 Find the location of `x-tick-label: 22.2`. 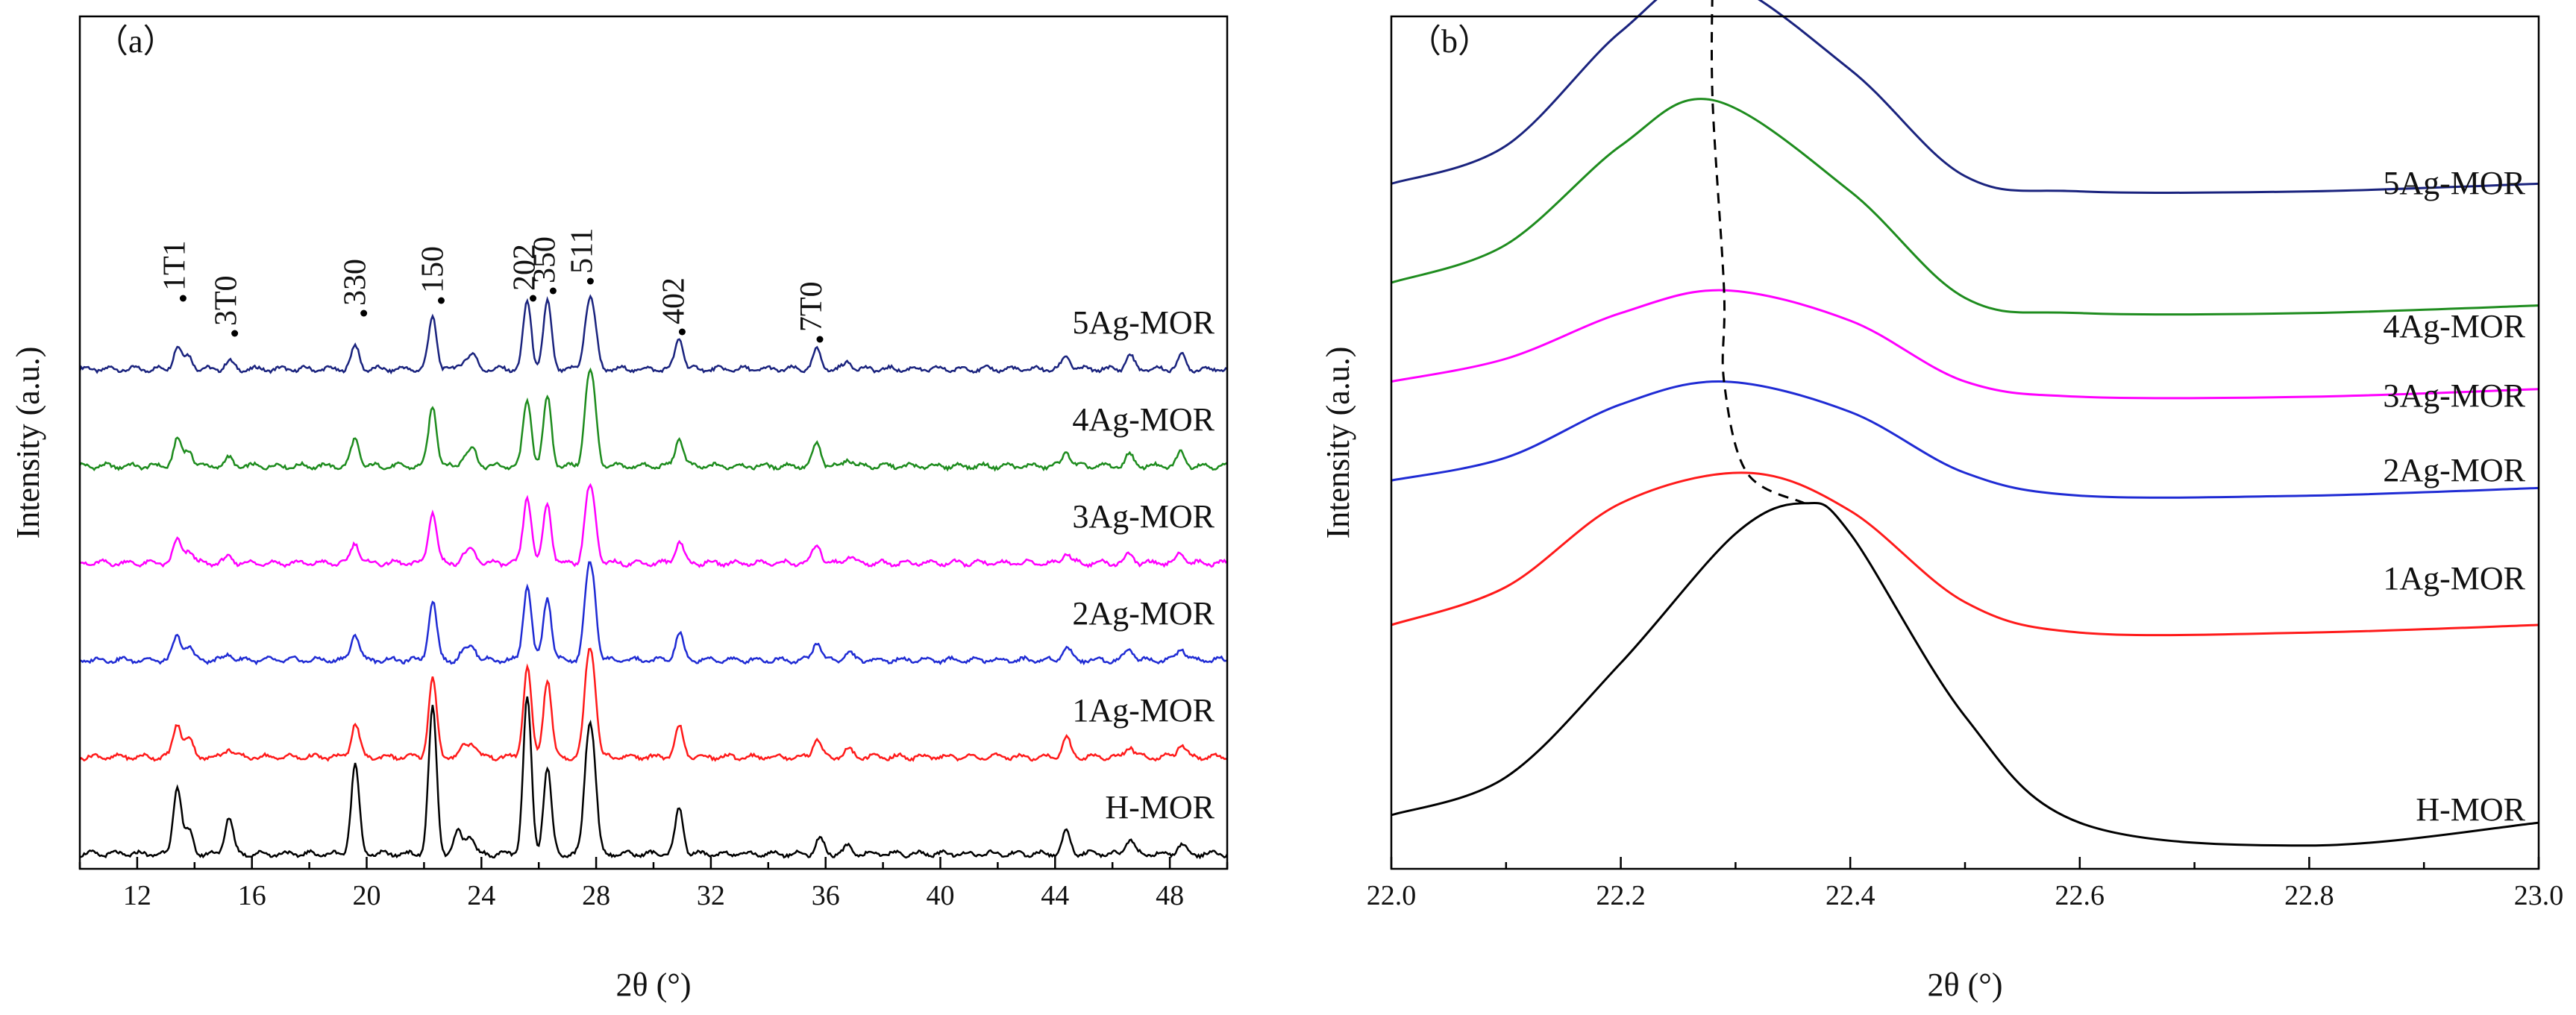

x-tick-label: 22.2 is located at coordinates (1621, 895).